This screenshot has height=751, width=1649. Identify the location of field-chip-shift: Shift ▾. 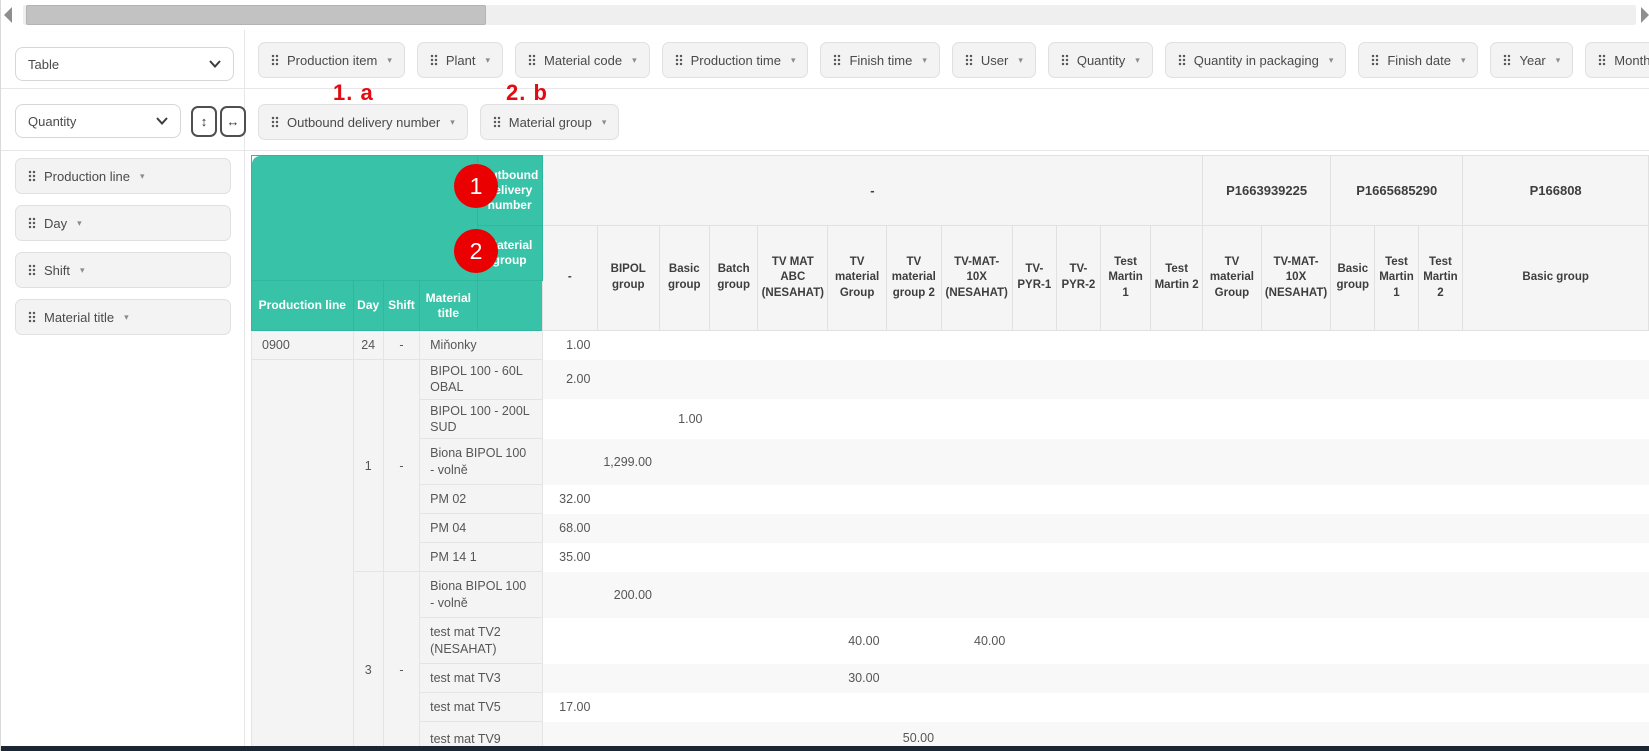
(123, 270).